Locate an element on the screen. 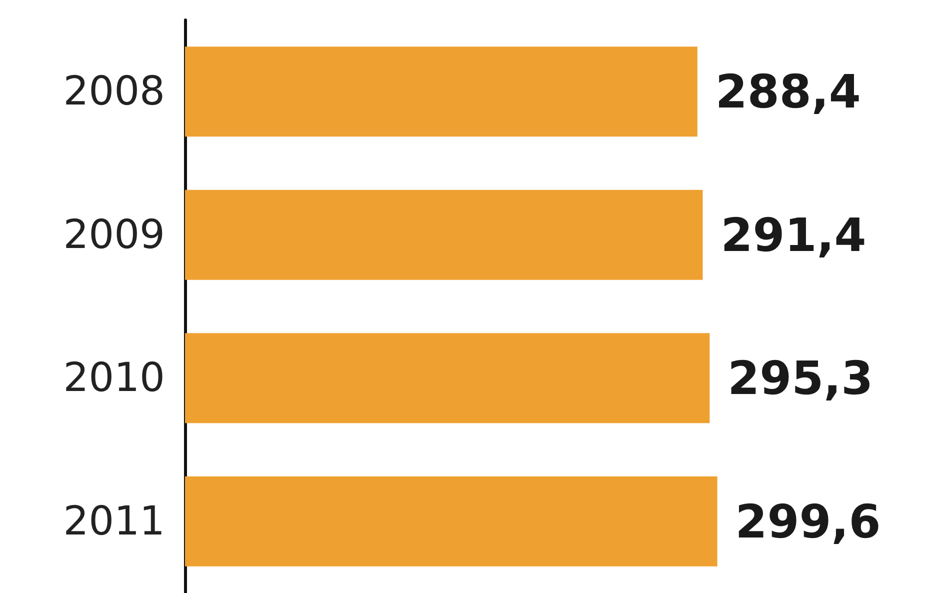 This screenshot has height=593, width=948. y-tick-label: 2011 is located at coordinates (114, 521).